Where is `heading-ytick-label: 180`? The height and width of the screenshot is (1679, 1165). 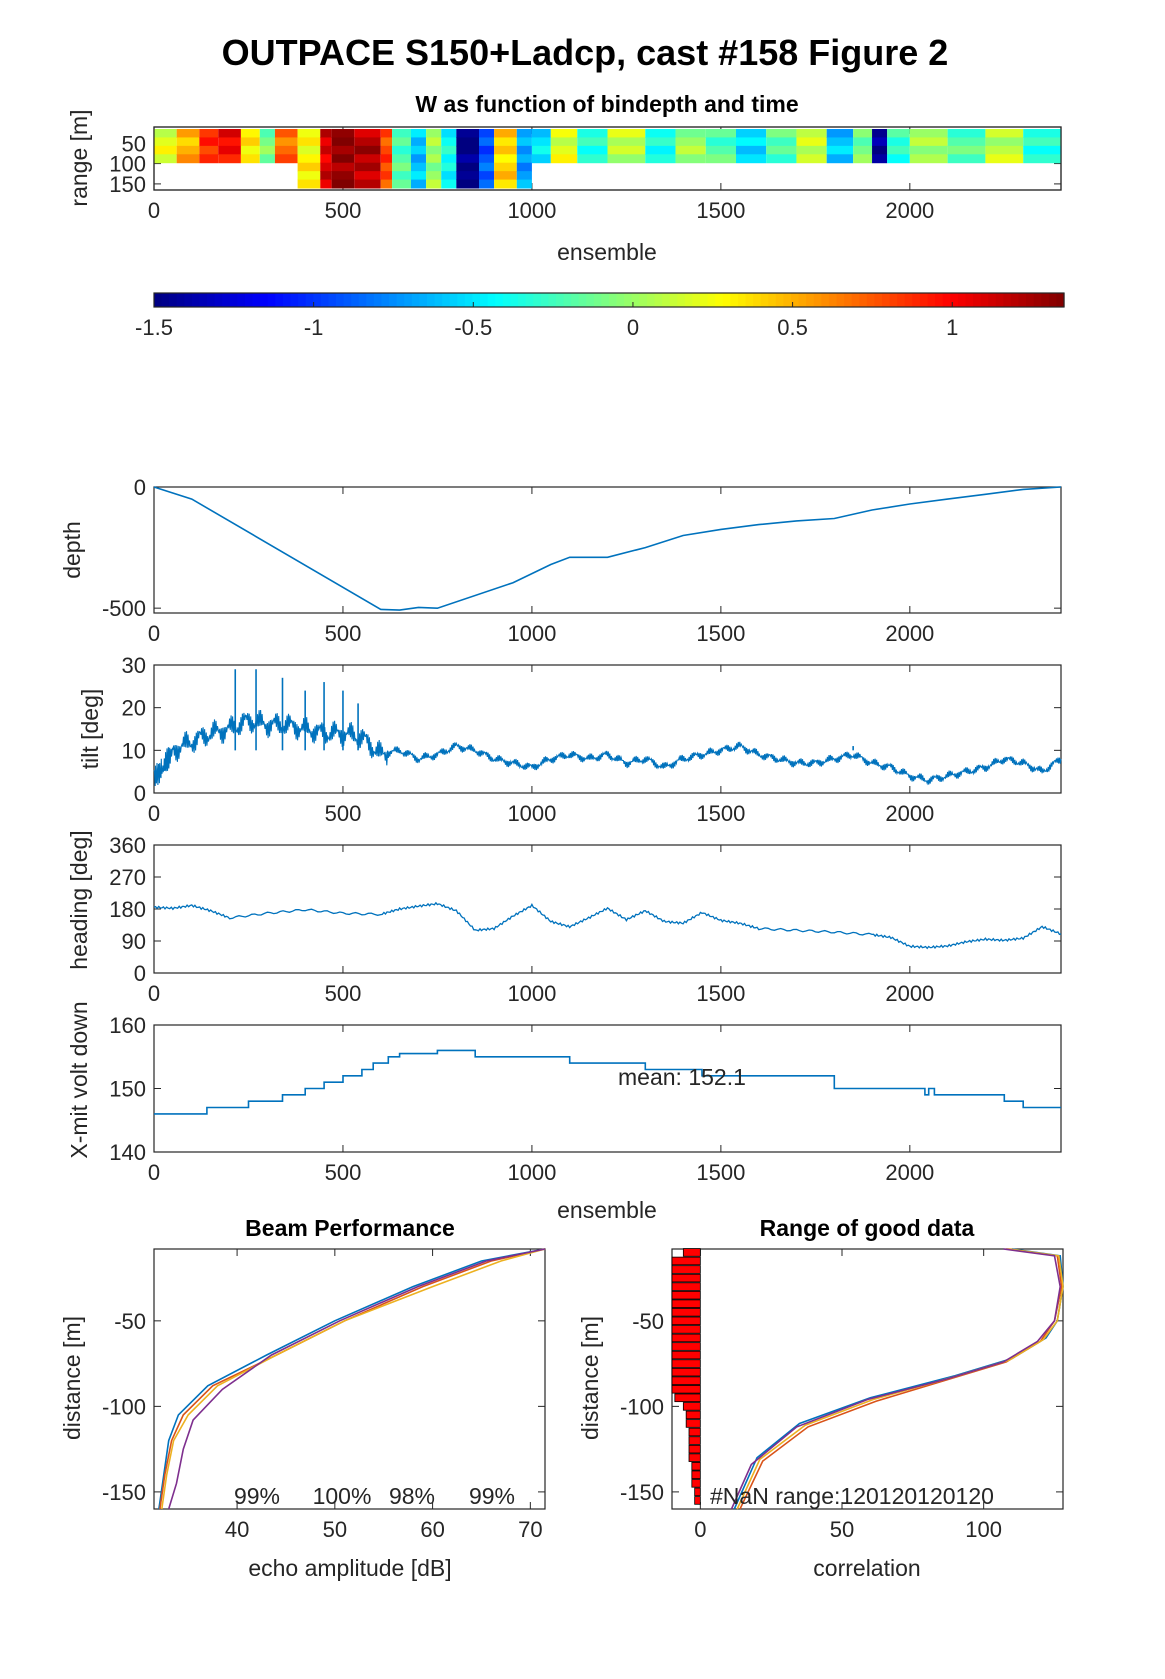 heading-ytick-label: 180 is located at coordinates (127, 909).